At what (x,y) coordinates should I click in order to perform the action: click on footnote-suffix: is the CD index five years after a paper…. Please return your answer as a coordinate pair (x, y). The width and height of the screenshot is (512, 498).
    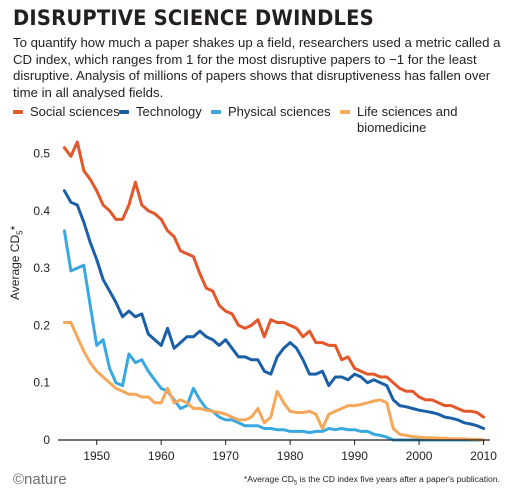
    Looking at the image, I should click on (398, 479).